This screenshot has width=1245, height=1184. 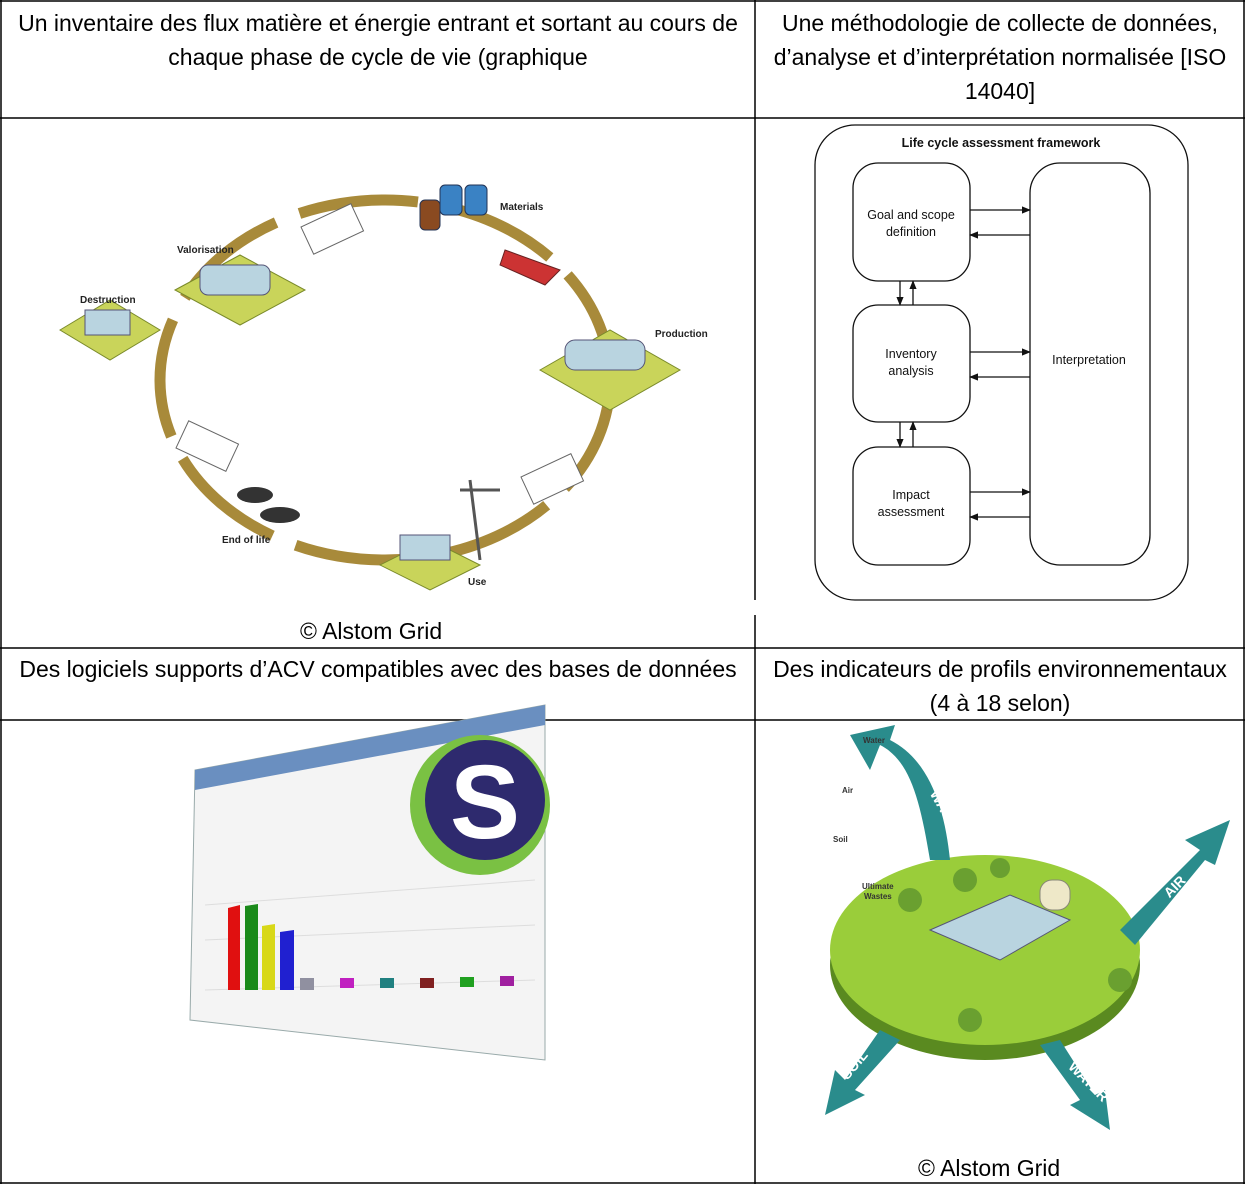 What do you see at coordinates (1001, 143) in the screenshot?
I see `framework-title: Life cycle assessment framework` at bounding box center [1001, 143].